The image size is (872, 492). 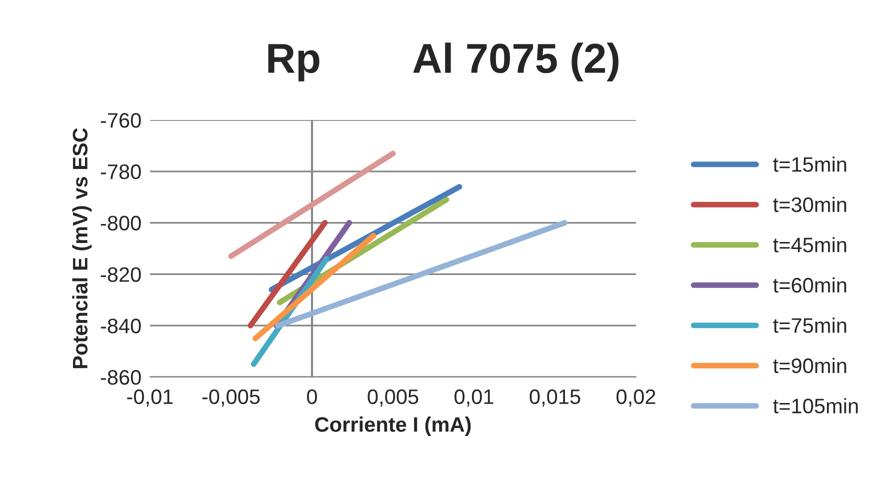 I want to click on y-tick-label: -840, so click(x=120, y=326).